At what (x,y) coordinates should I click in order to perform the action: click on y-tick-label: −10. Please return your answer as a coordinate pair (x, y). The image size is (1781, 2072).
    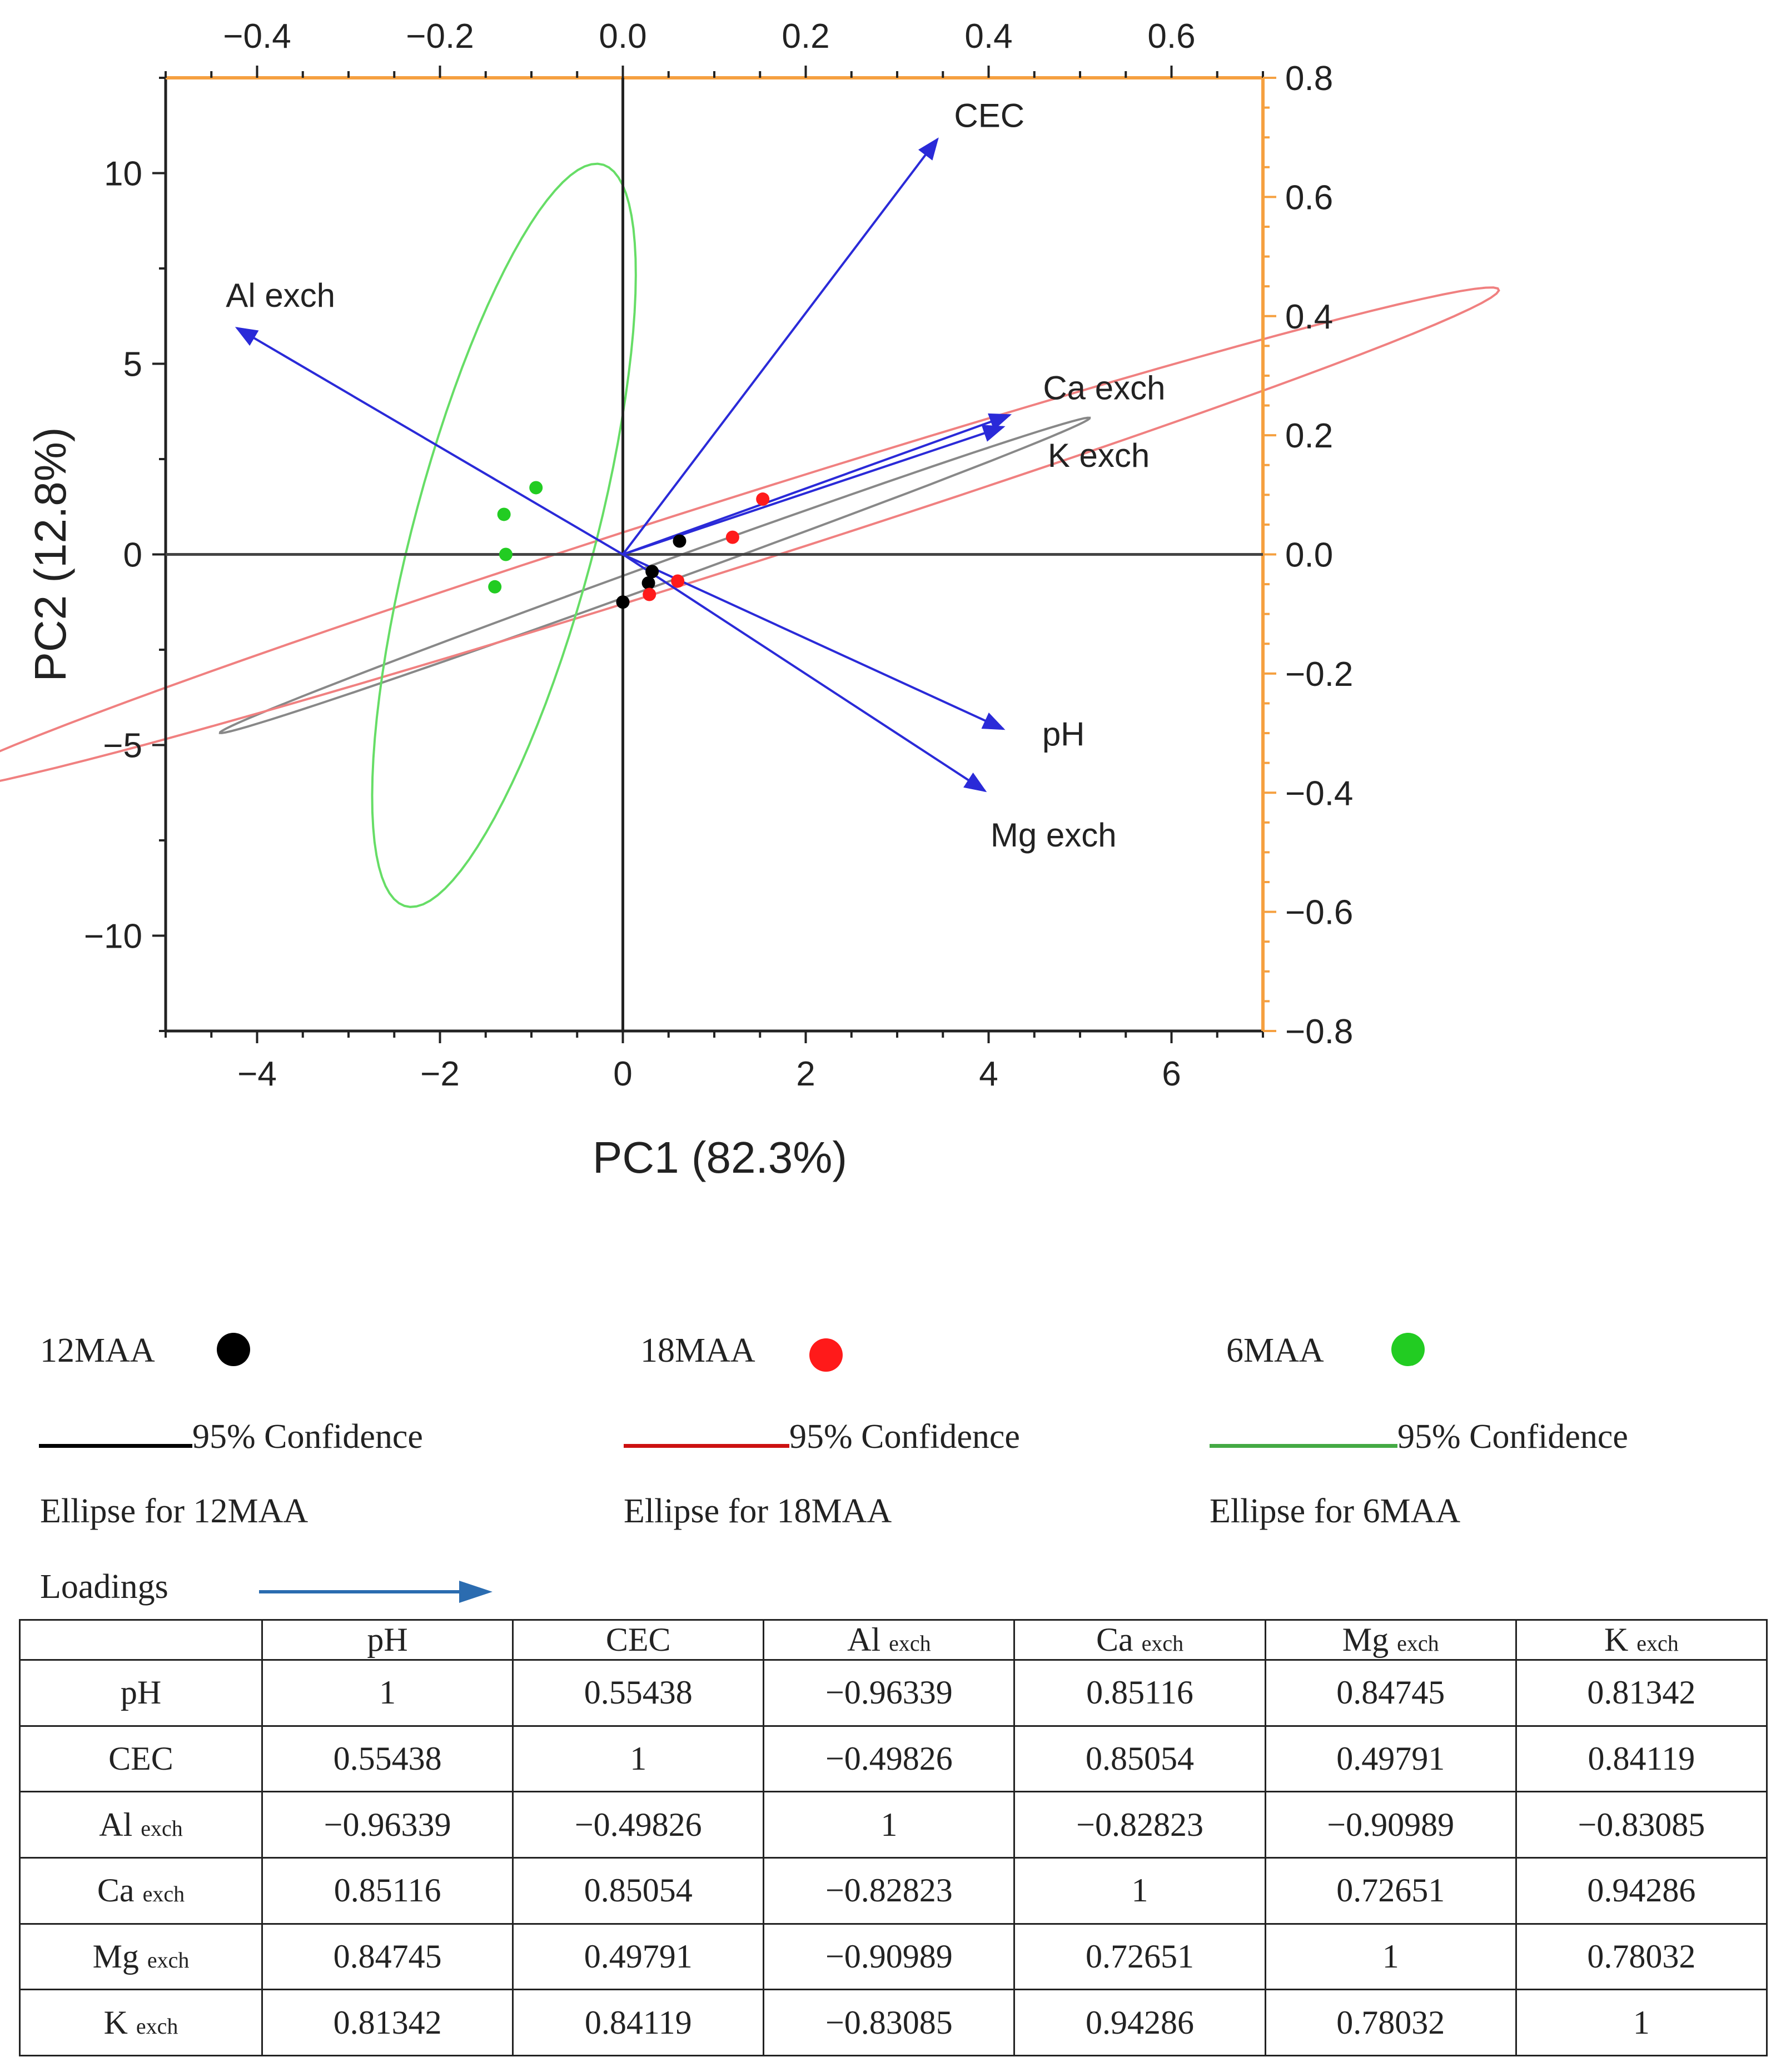
    Looking at the image, I should click on (113, 937).